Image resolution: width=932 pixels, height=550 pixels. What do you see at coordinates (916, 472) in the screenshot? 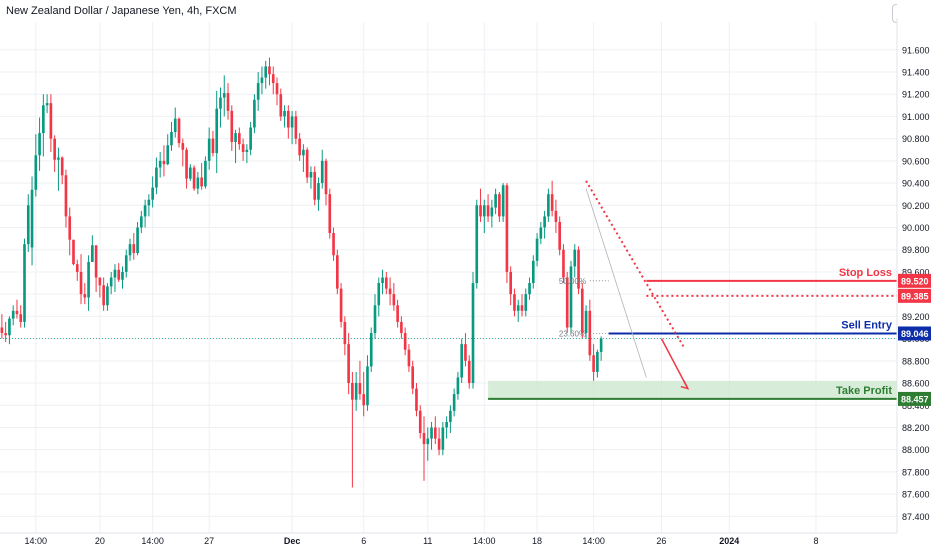
I see `price-tick-label: 87.800` at bounding box center [916, 472].